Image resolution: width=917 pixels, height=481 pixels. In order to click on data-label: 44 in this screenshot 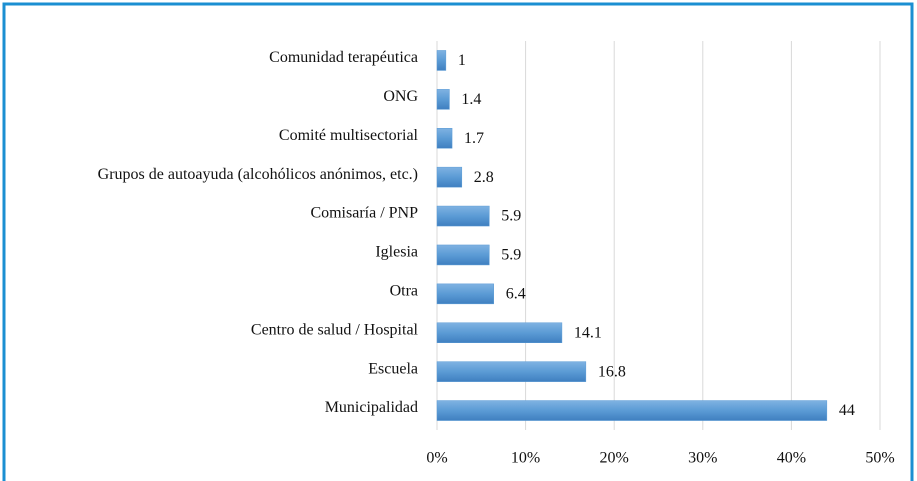, I will do `click(847, 410)`.